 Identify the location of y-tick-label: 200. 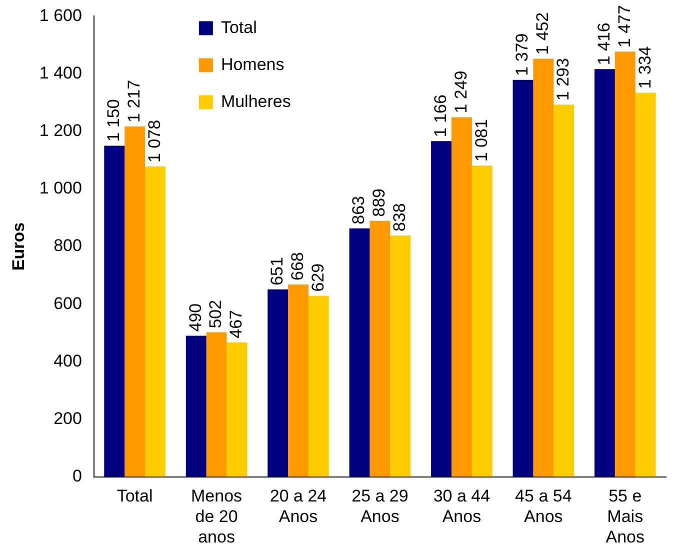
(68, 418).